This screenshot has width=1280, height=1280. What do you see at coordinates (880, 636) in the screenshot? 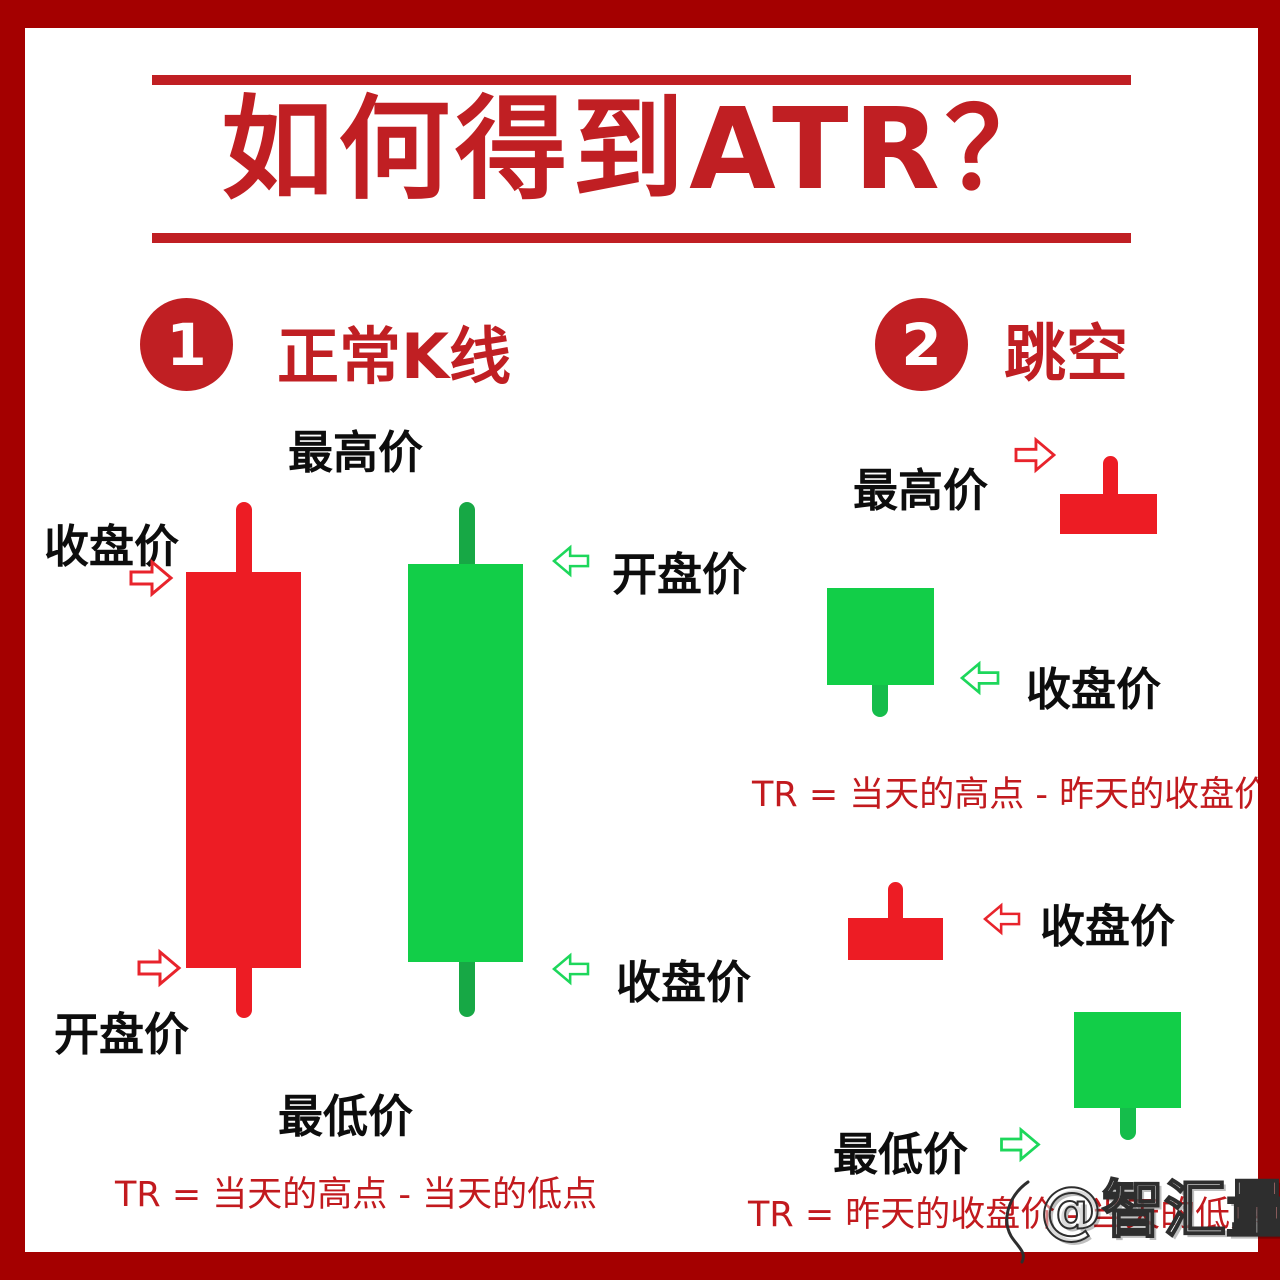
I see `gapup-green-candle-body` at bounding box center [880, 636].